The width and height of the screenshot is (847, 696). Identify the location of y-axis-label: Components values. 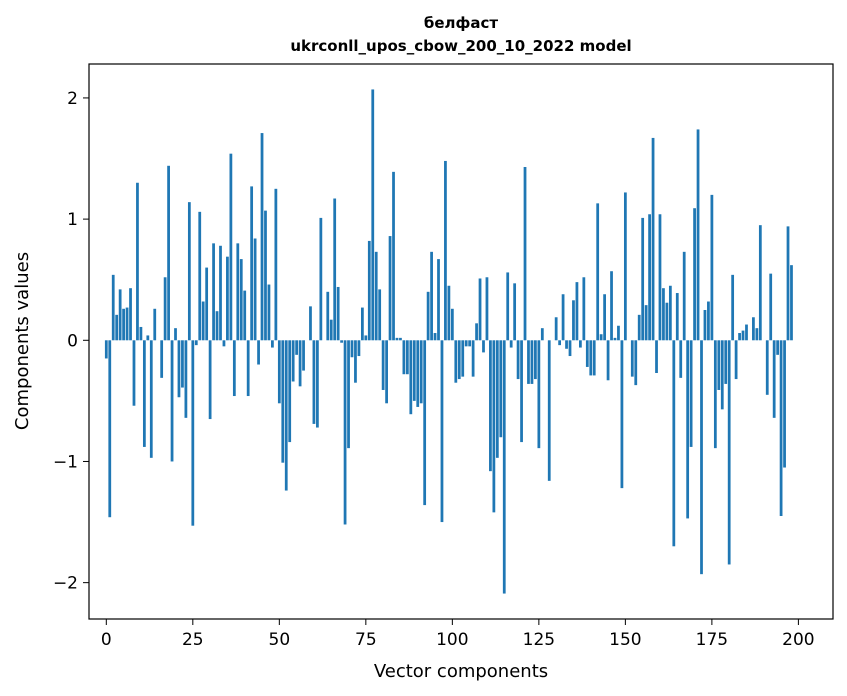
(22, 341).